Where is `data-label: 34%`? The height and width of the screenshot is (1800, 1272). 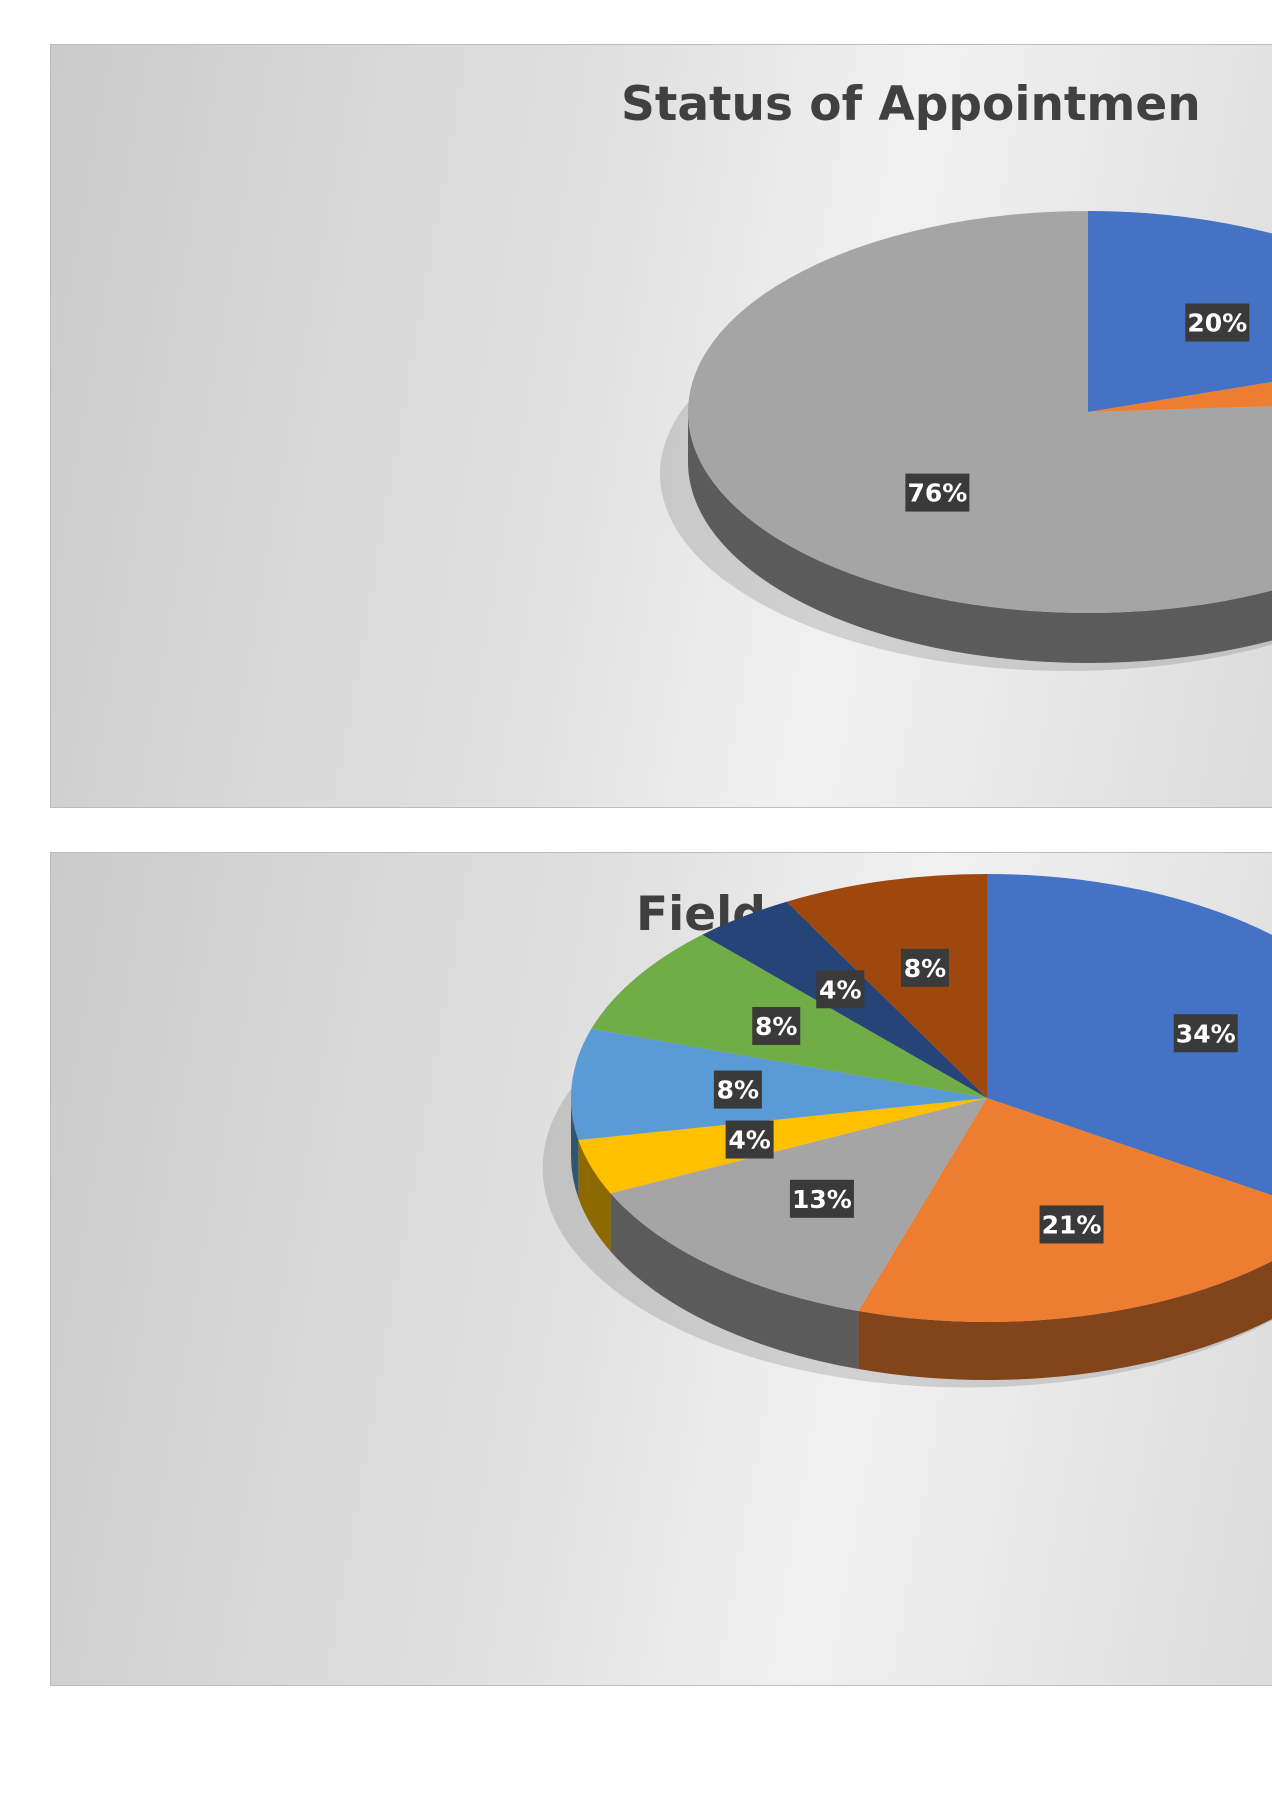
data-label: 34% is located at coordinates (1205, 1033).